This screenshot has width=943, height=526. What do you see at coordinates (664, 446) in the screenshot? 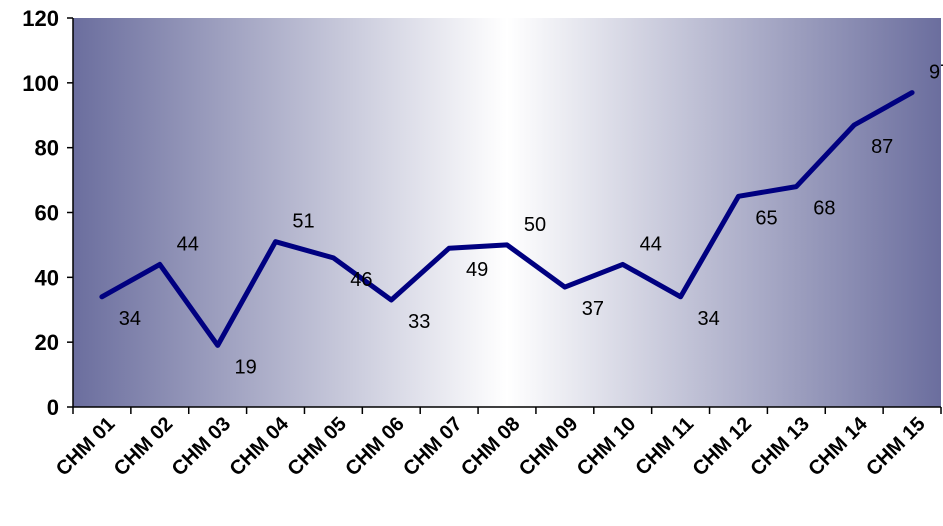
I see `x-tick-label: CHM 11` at bounding box center [664, 446].